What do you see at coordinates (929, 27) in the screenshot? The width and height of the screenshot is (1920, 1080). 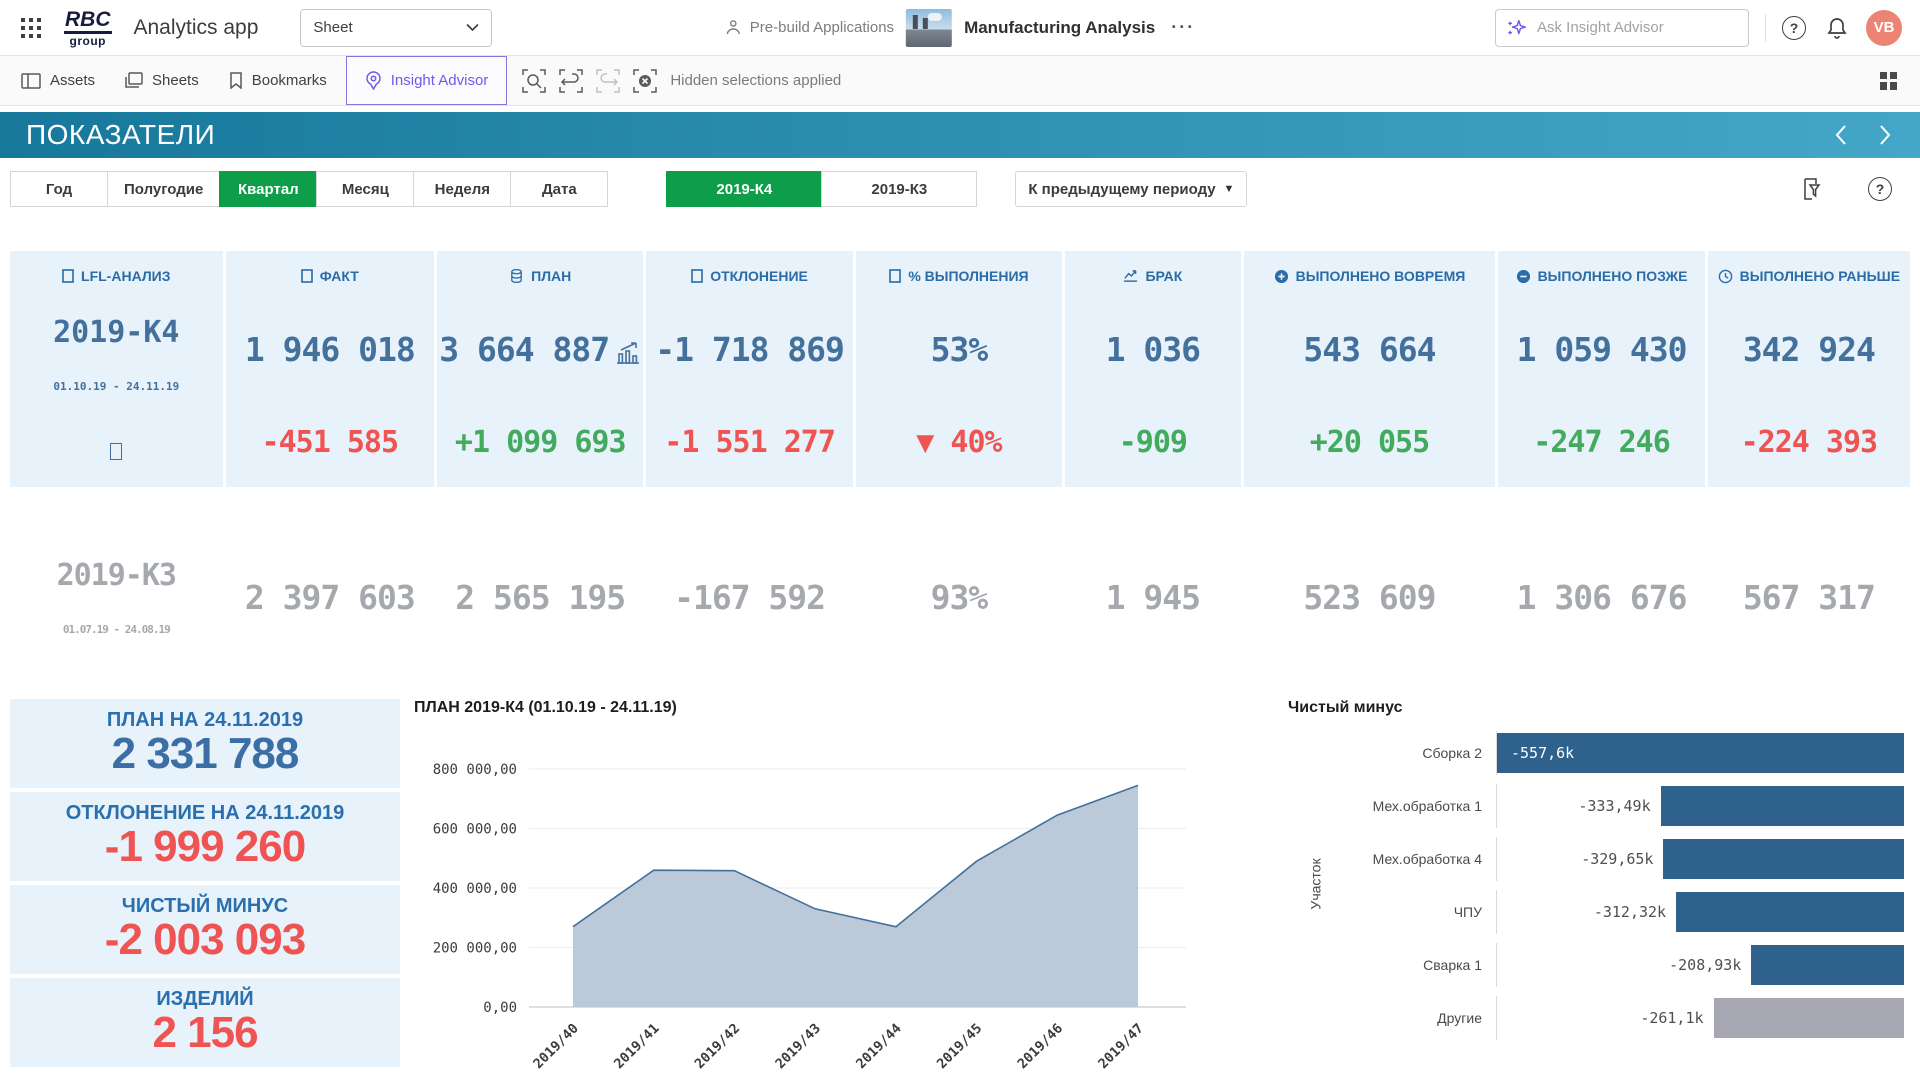 I see `app-thumbnail` at bounding box center [929, 27].